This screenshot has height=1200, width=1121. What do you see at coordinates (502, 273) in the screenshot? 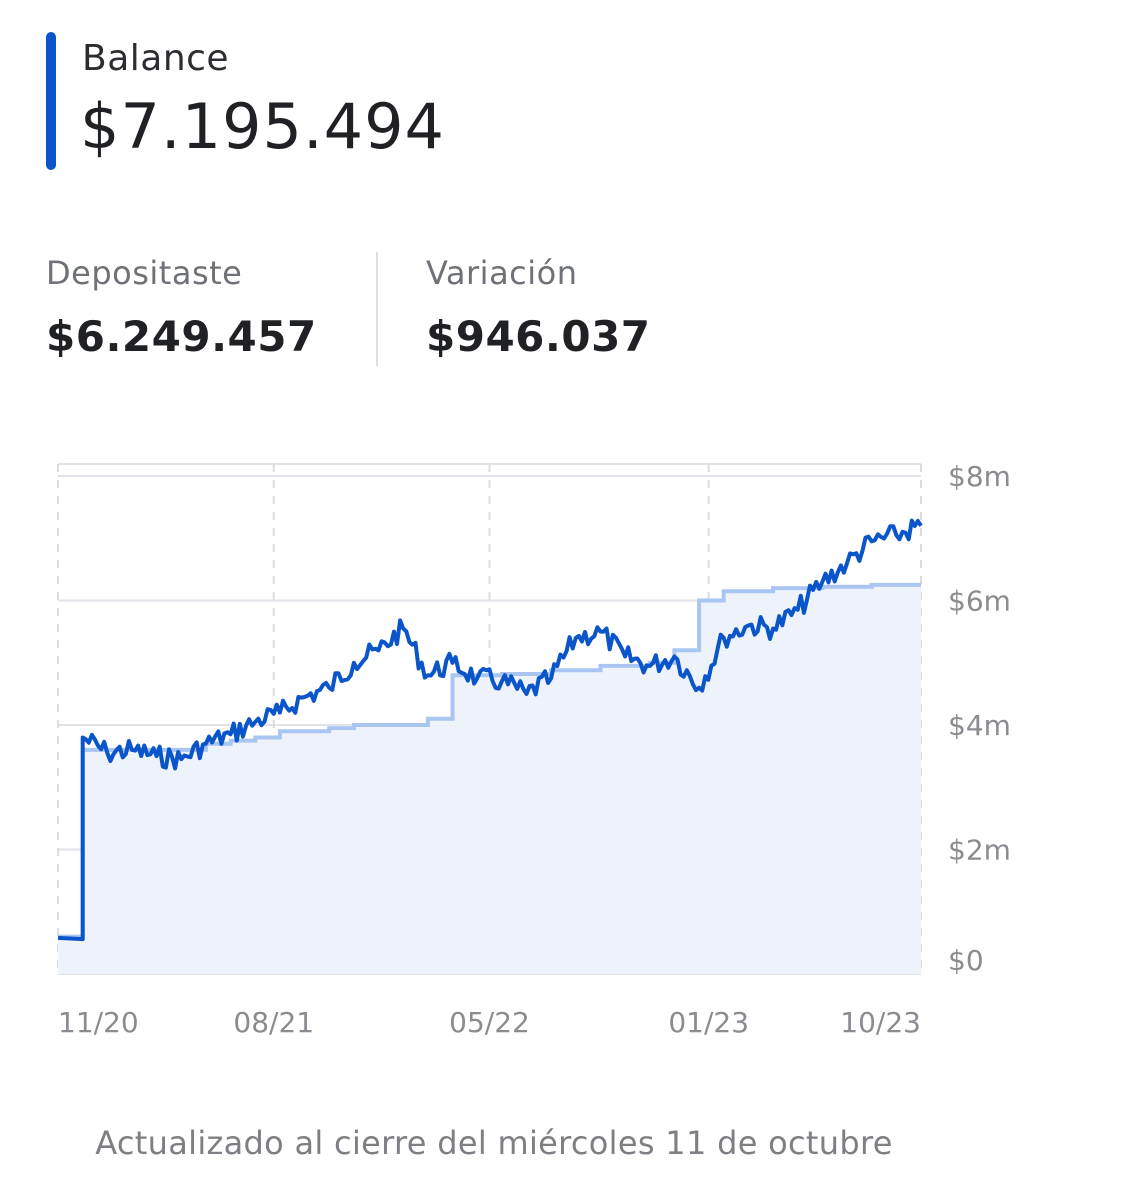
I see `variation-label: Variación` at bounding box center [502, 273].